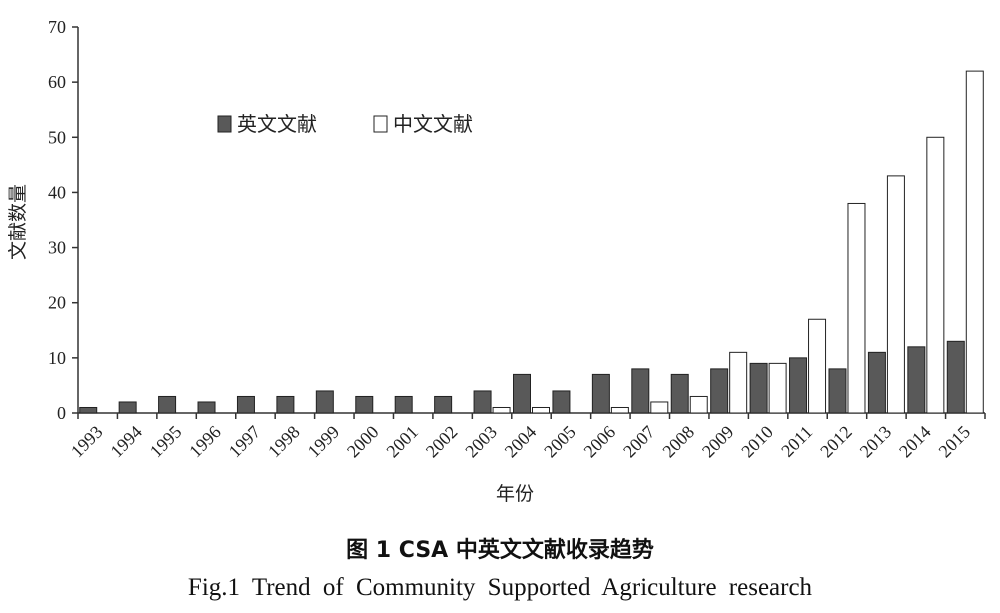 The image size is (1000, 613). Describe the element at coordinates (757, 442) in the screenshot. I see `x-tick-label: 2010` at that location.